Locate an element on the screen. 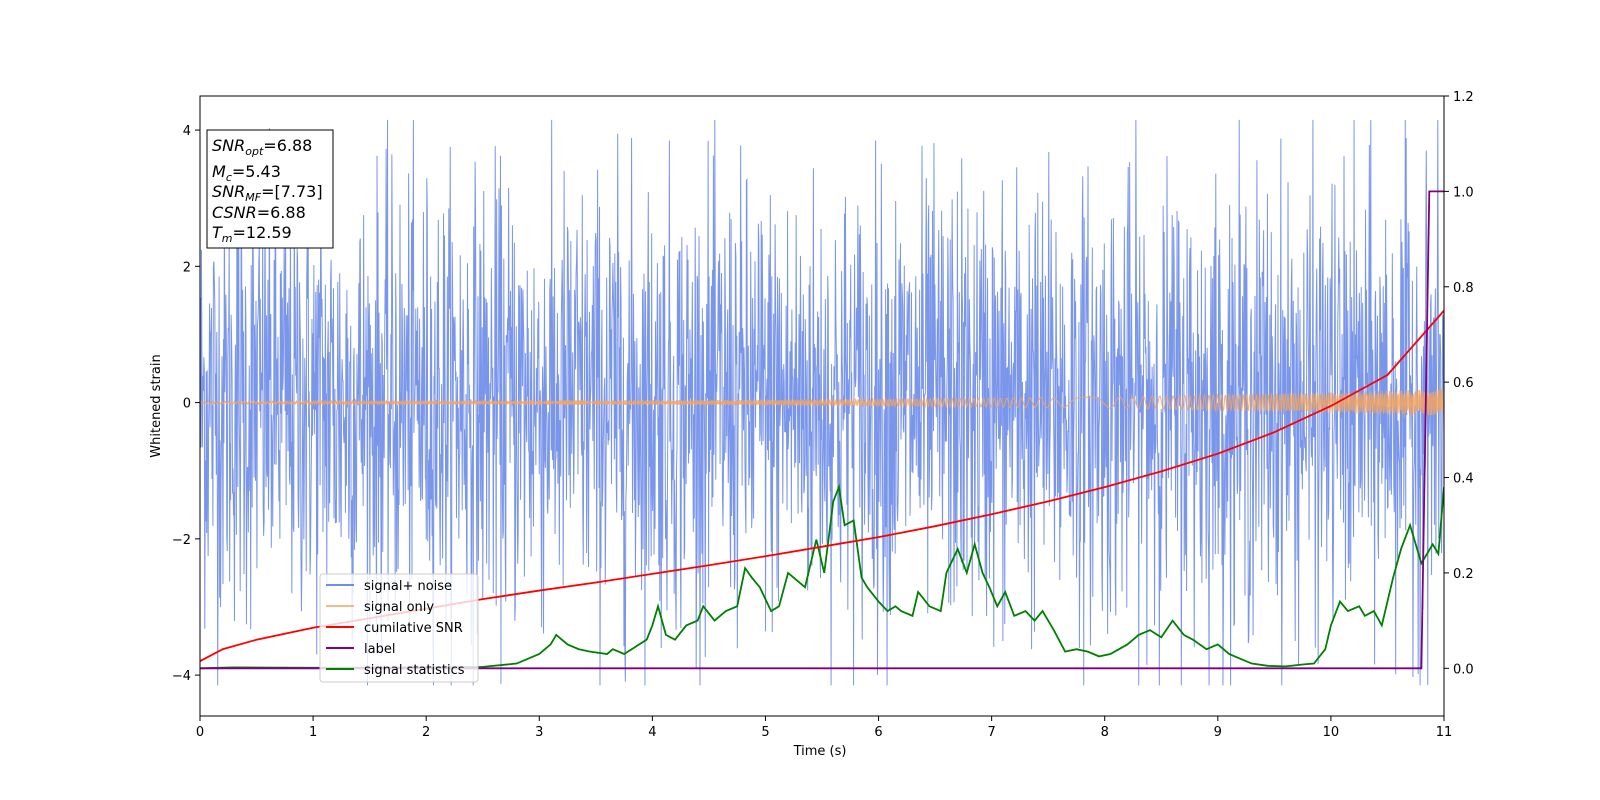 This screenshot has height=800, width=1600. legend-label: signal only is located at coordinates (399, 607).